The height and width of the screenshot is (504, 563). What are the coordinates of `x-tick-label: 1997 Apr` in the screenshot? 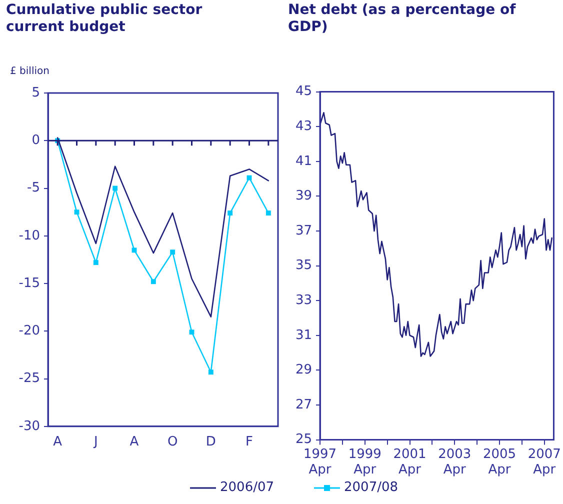 It's located at (320, 462).